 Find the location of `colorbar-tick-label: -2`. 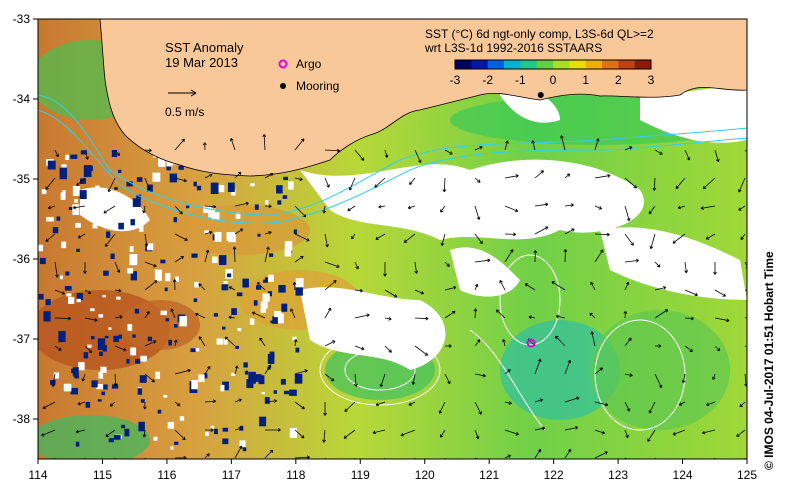

colorbar-tick-label: -2 is located at coordinates (487, 80).